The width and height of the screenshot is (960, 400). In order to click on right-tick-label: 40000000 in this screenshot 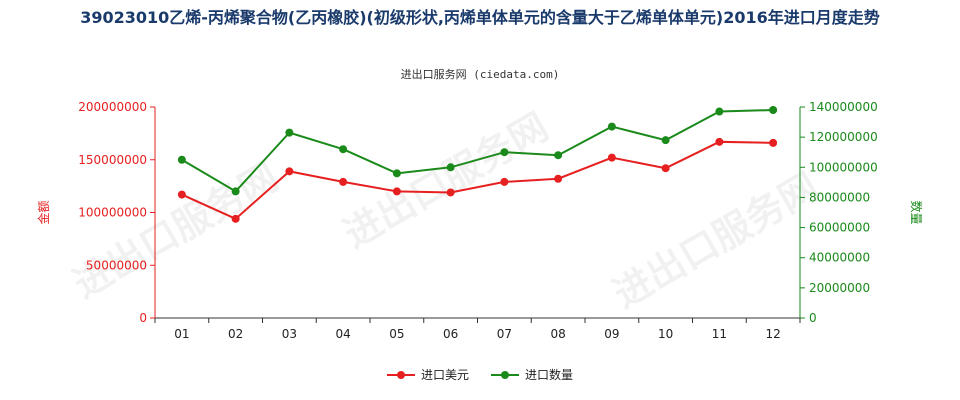, I will do `click(839, 258)`.